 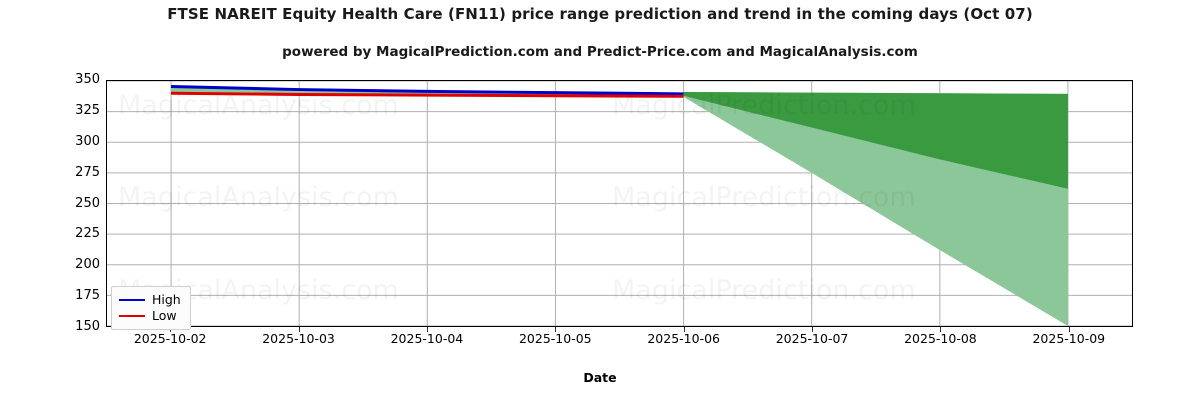 I want to click on y-tick-label: 275, so click(x=87, y=172).